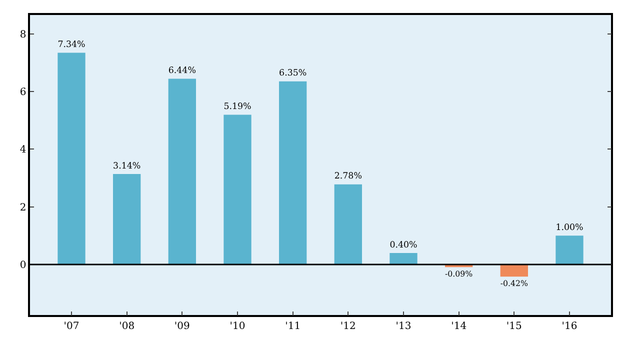 The image size is (626, 347). Describe the element at coordinates (182, 71) in the screenshot. I see `data-label: 6.44%` at that location.